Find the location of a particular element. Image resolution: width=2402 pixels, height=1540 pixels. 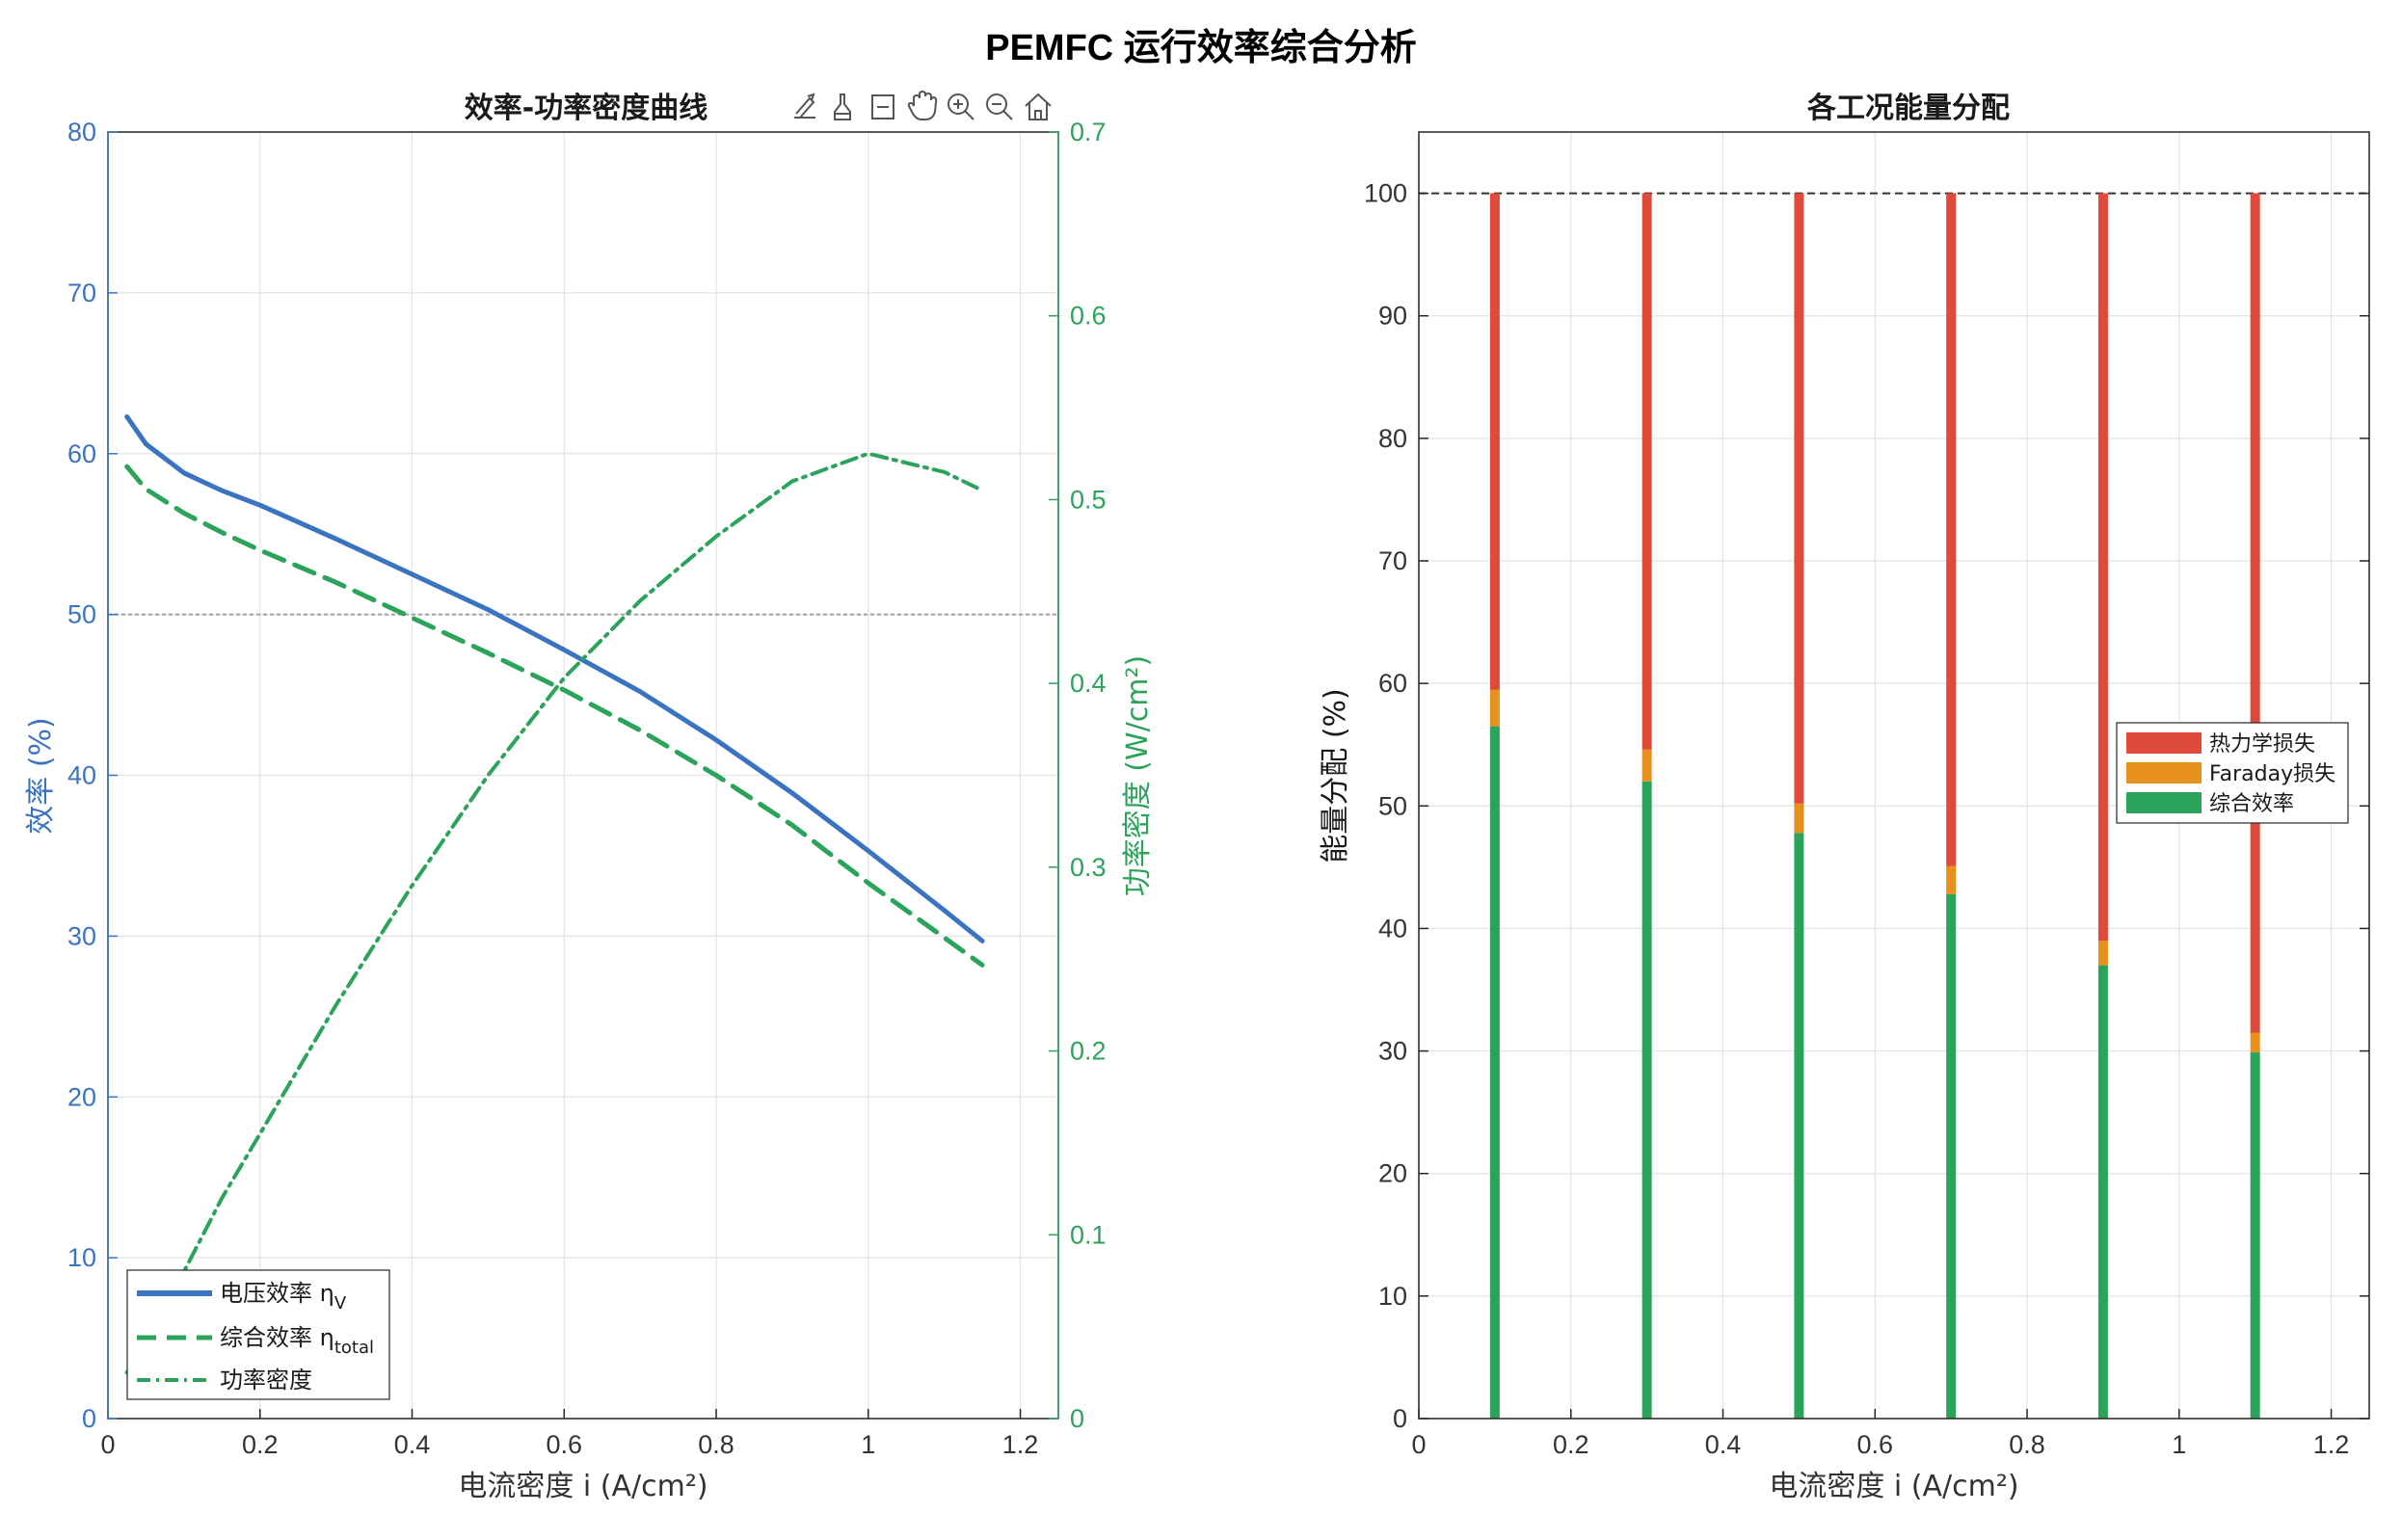

left-x-ticks: 0 0.2 0.4 0.6 0.8 1 1.2 is located at coordinates (569, 1434).